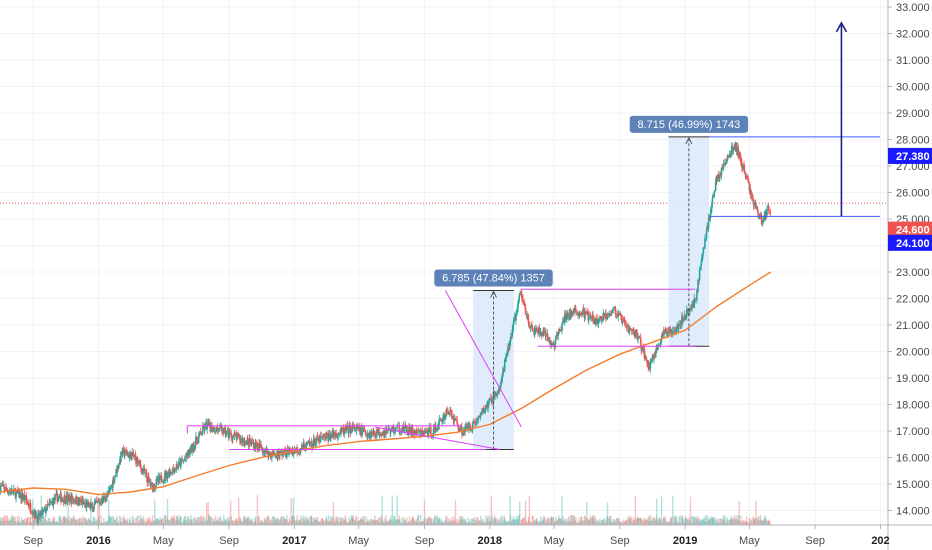 The width and height of the screenshot is (932, 550). Describe the element at coordinates (490, 541) in the screenshot. I see `x-tick-label: 2018` at that location.